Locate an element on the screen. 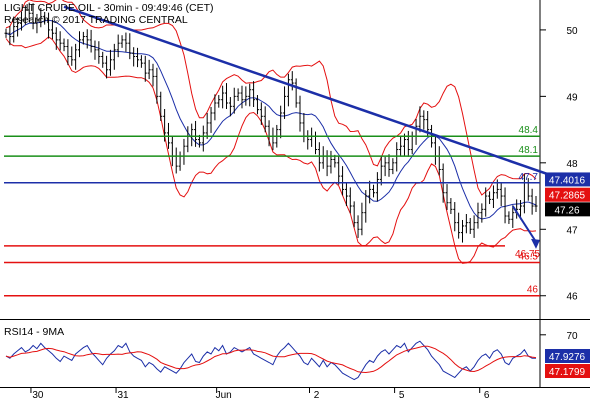 The image size is (590, 400). time-tick-label: Jun is located at coordinates (224, 395).